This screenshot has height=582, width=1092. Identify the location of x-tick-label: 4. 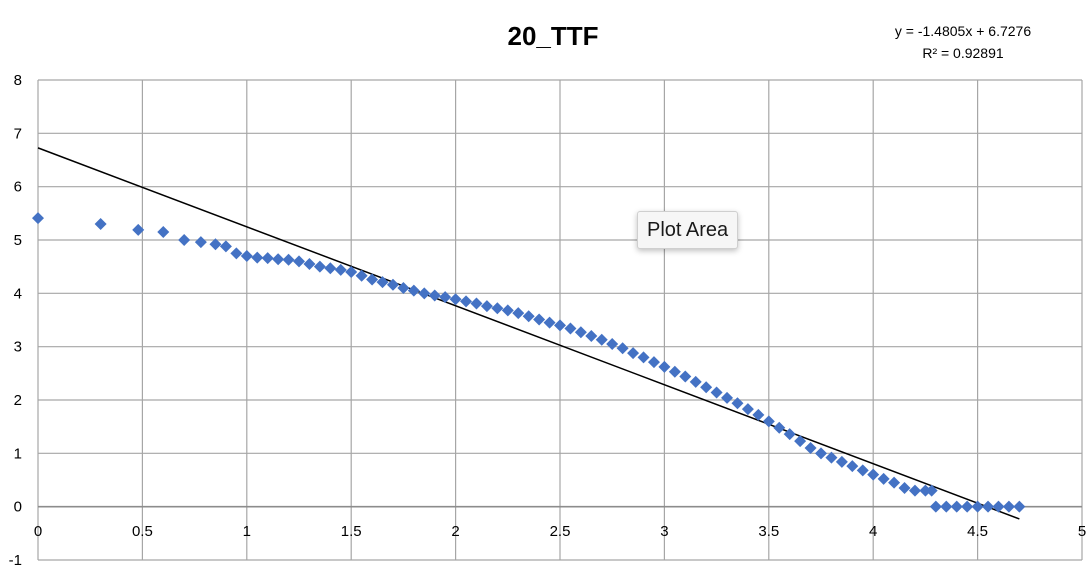
(873, 531).